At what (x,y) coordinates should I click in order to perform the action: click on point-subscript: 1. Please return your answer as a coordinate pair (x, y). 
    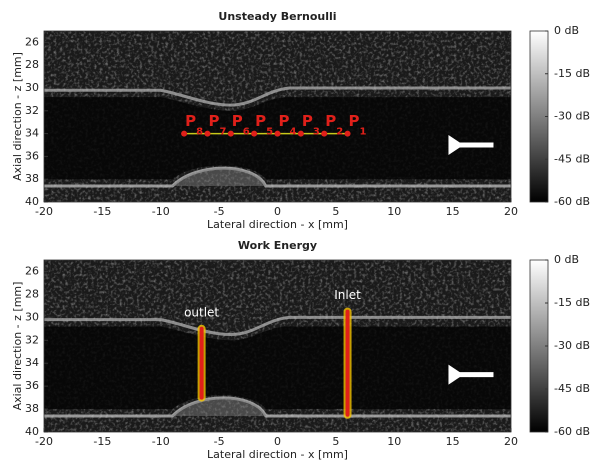
    Looking at the image, I should click on (363, 132).